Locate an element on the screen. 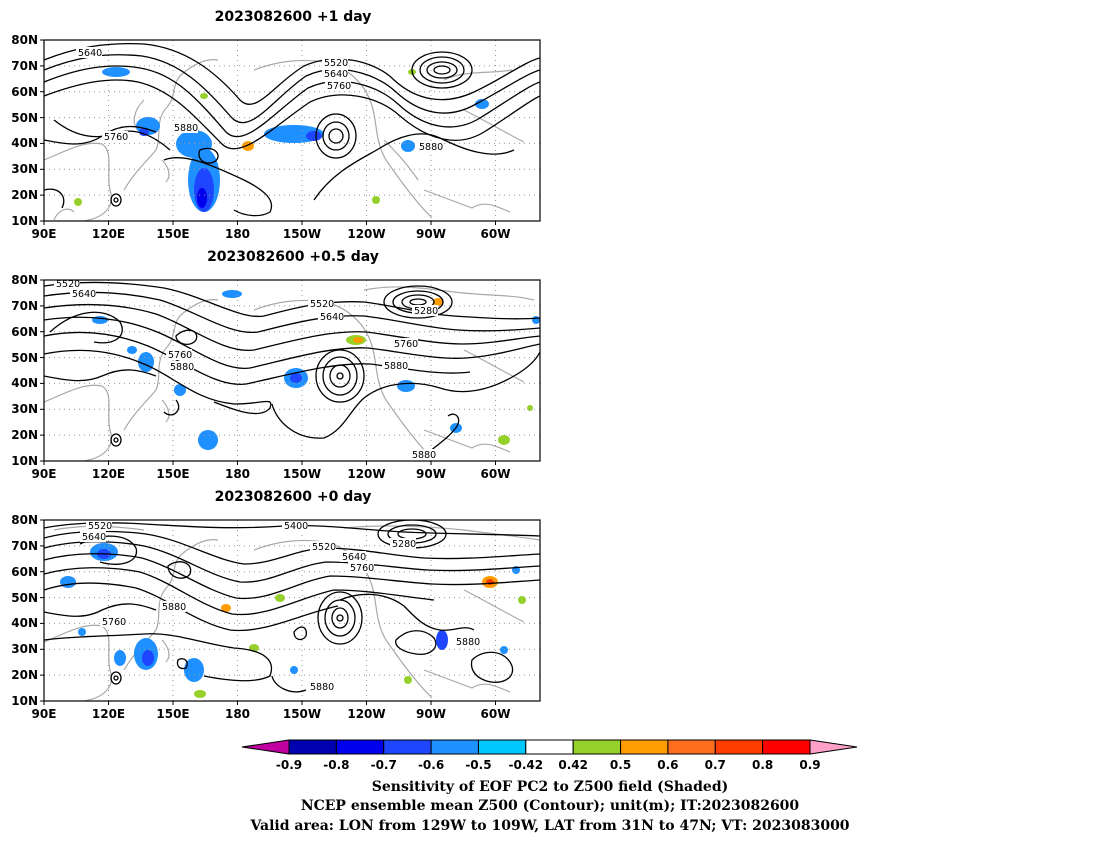 Image resolution: width=1100 pixels, height=850 pixels. panel-1-plot: 5640 5520 5640 5760 5760 5880 5880 is located at coordinates (276, 137).